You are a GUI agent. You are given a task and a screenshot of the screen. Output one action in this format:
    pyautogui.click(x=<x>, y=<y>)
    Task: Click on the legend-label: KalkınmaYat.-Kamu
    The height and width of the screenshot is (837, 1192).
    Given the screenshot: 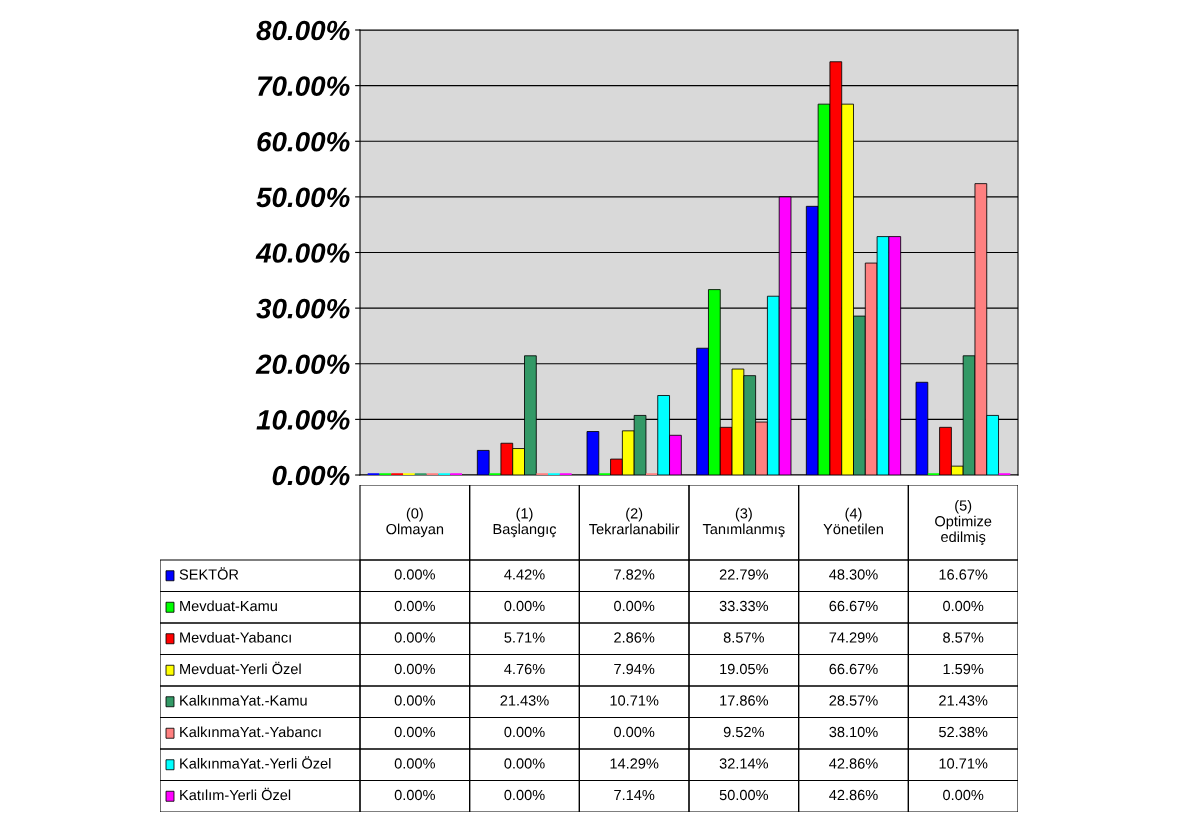 What is the action you would take?
    pyautogui.click(x=243, y=700)
    